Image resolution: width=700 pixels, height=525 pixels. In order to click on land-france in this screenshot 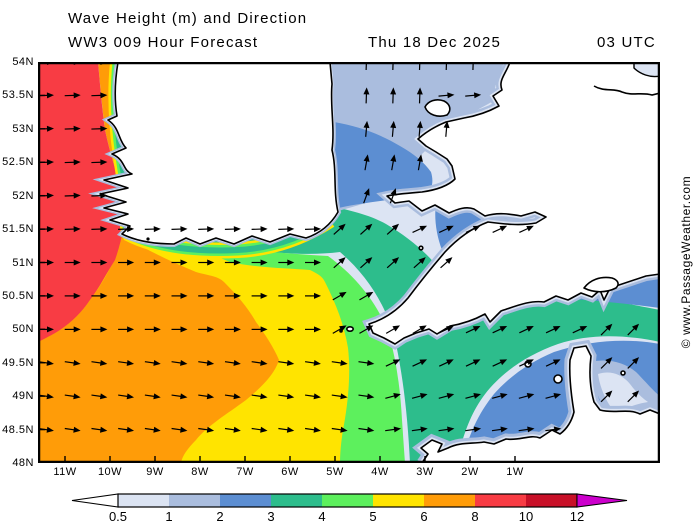, I will do `click(540, 404)`.